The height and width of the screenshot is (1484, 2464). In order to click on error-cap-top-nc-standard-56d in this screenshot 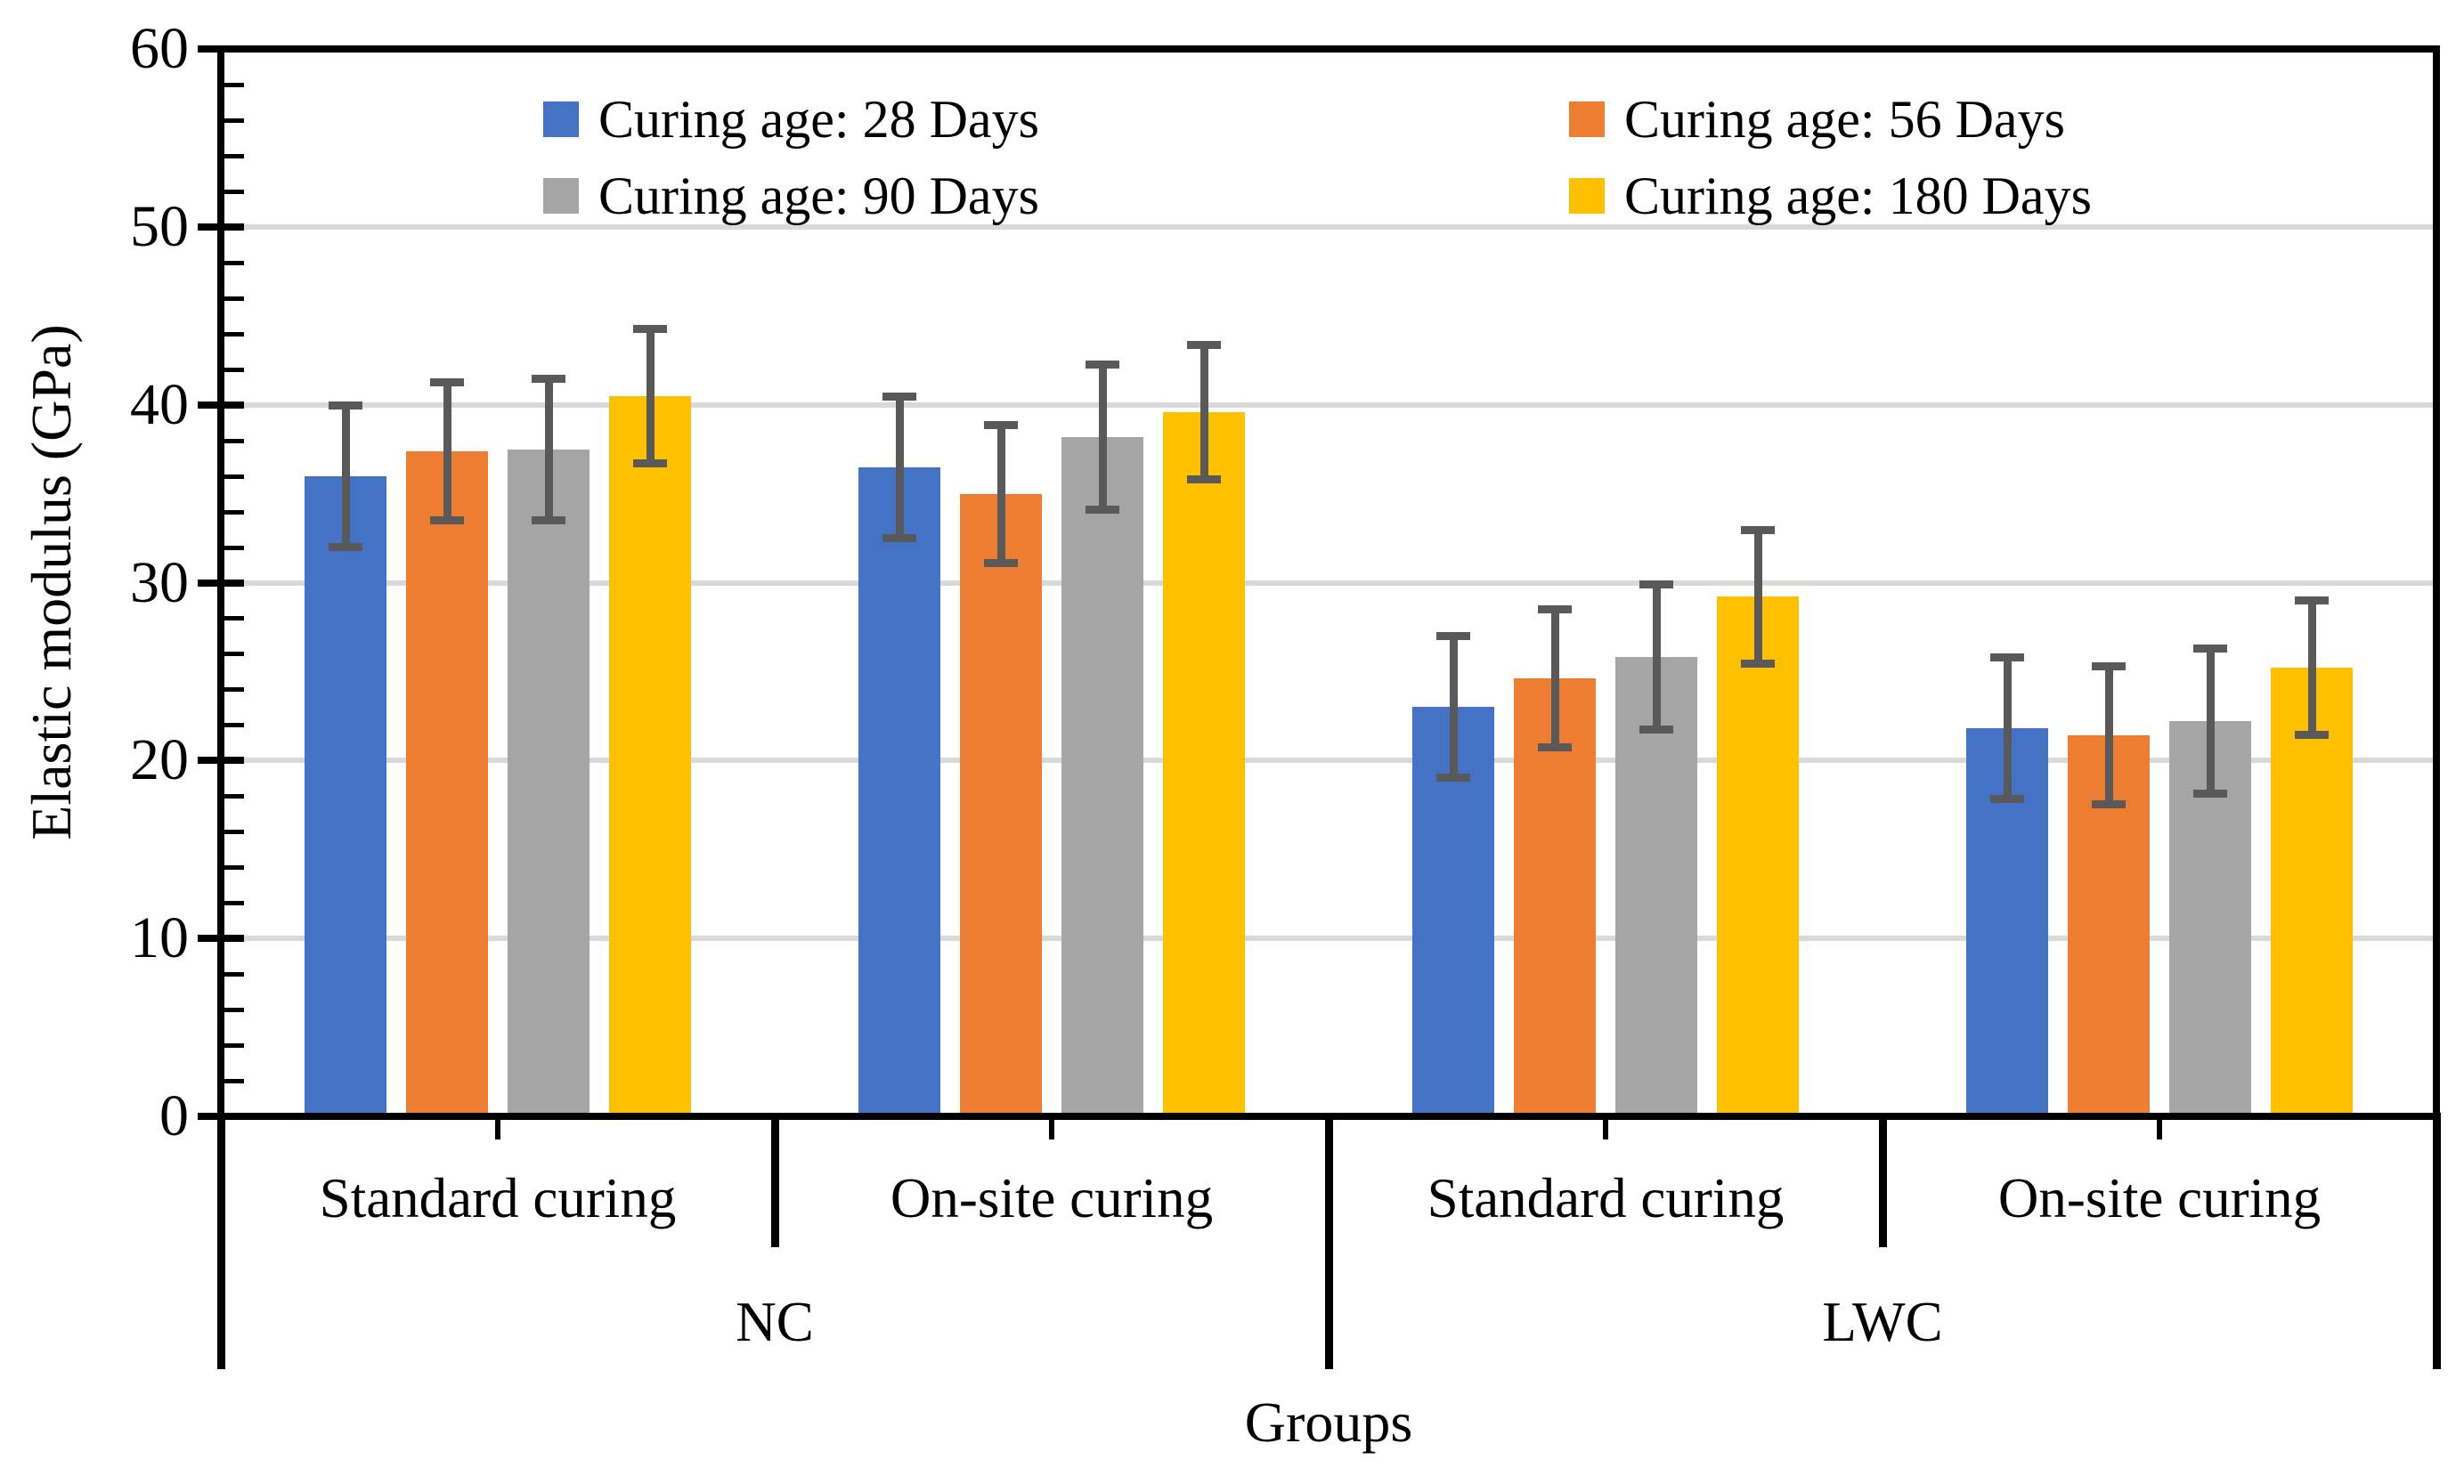, I will do `click(447, 381)`.